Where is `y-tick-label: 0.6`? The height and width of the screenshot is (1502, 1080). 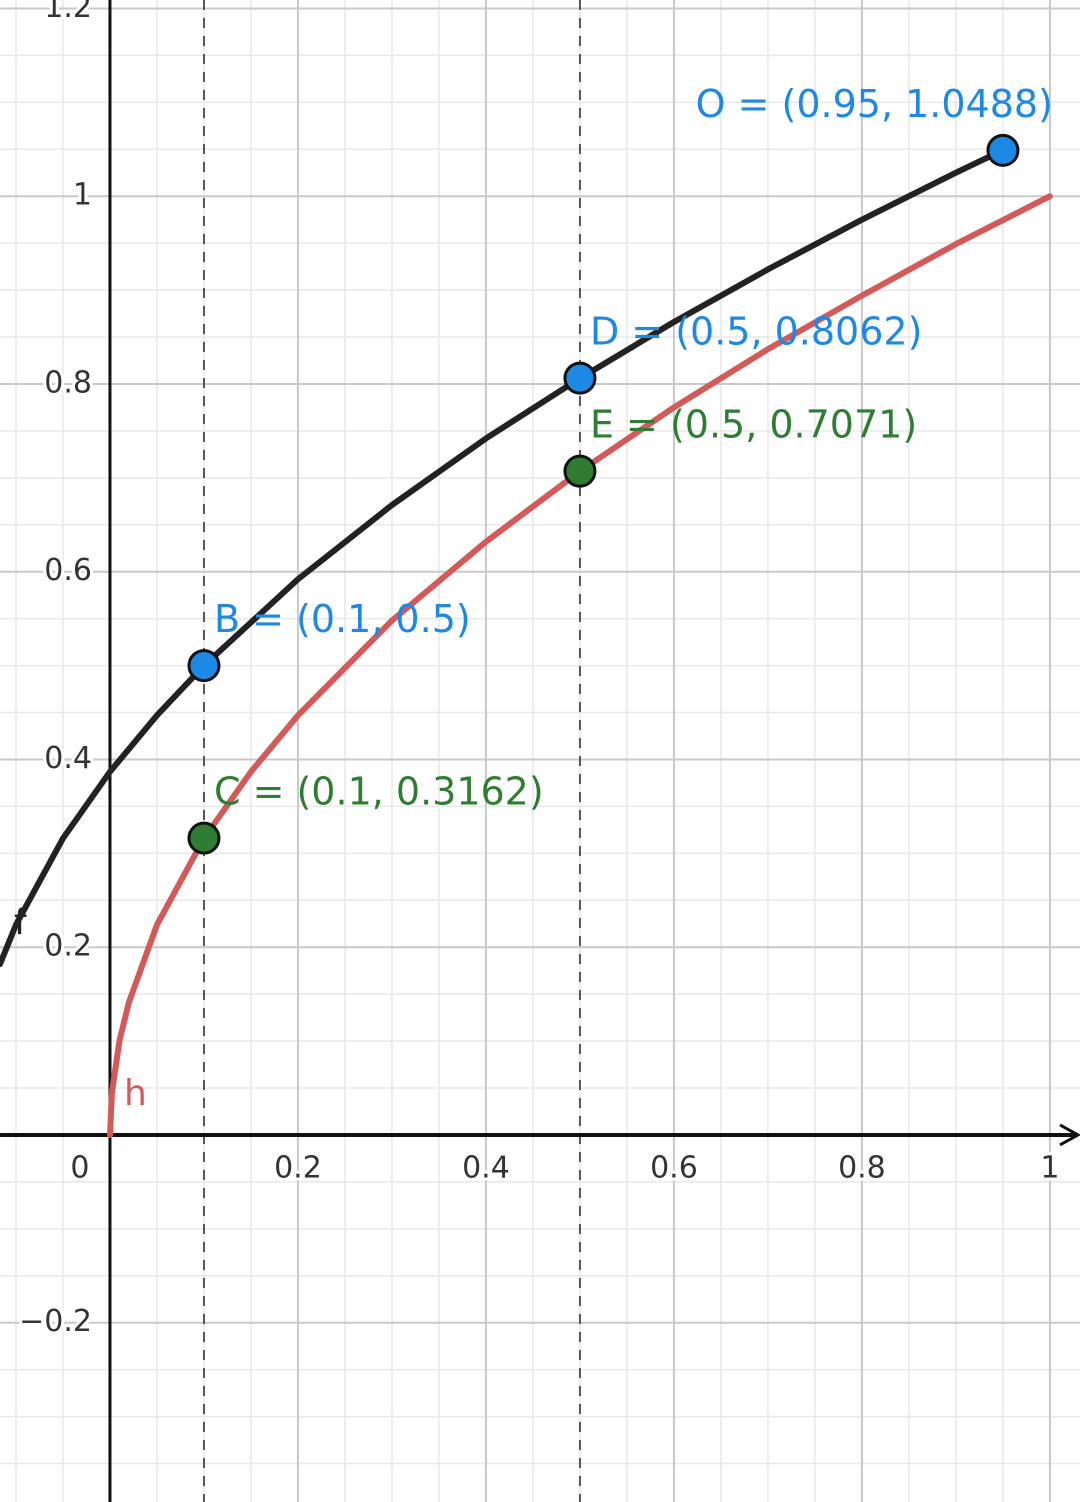 y-tick-label: 0.6 is located at coordinates (68, 570).